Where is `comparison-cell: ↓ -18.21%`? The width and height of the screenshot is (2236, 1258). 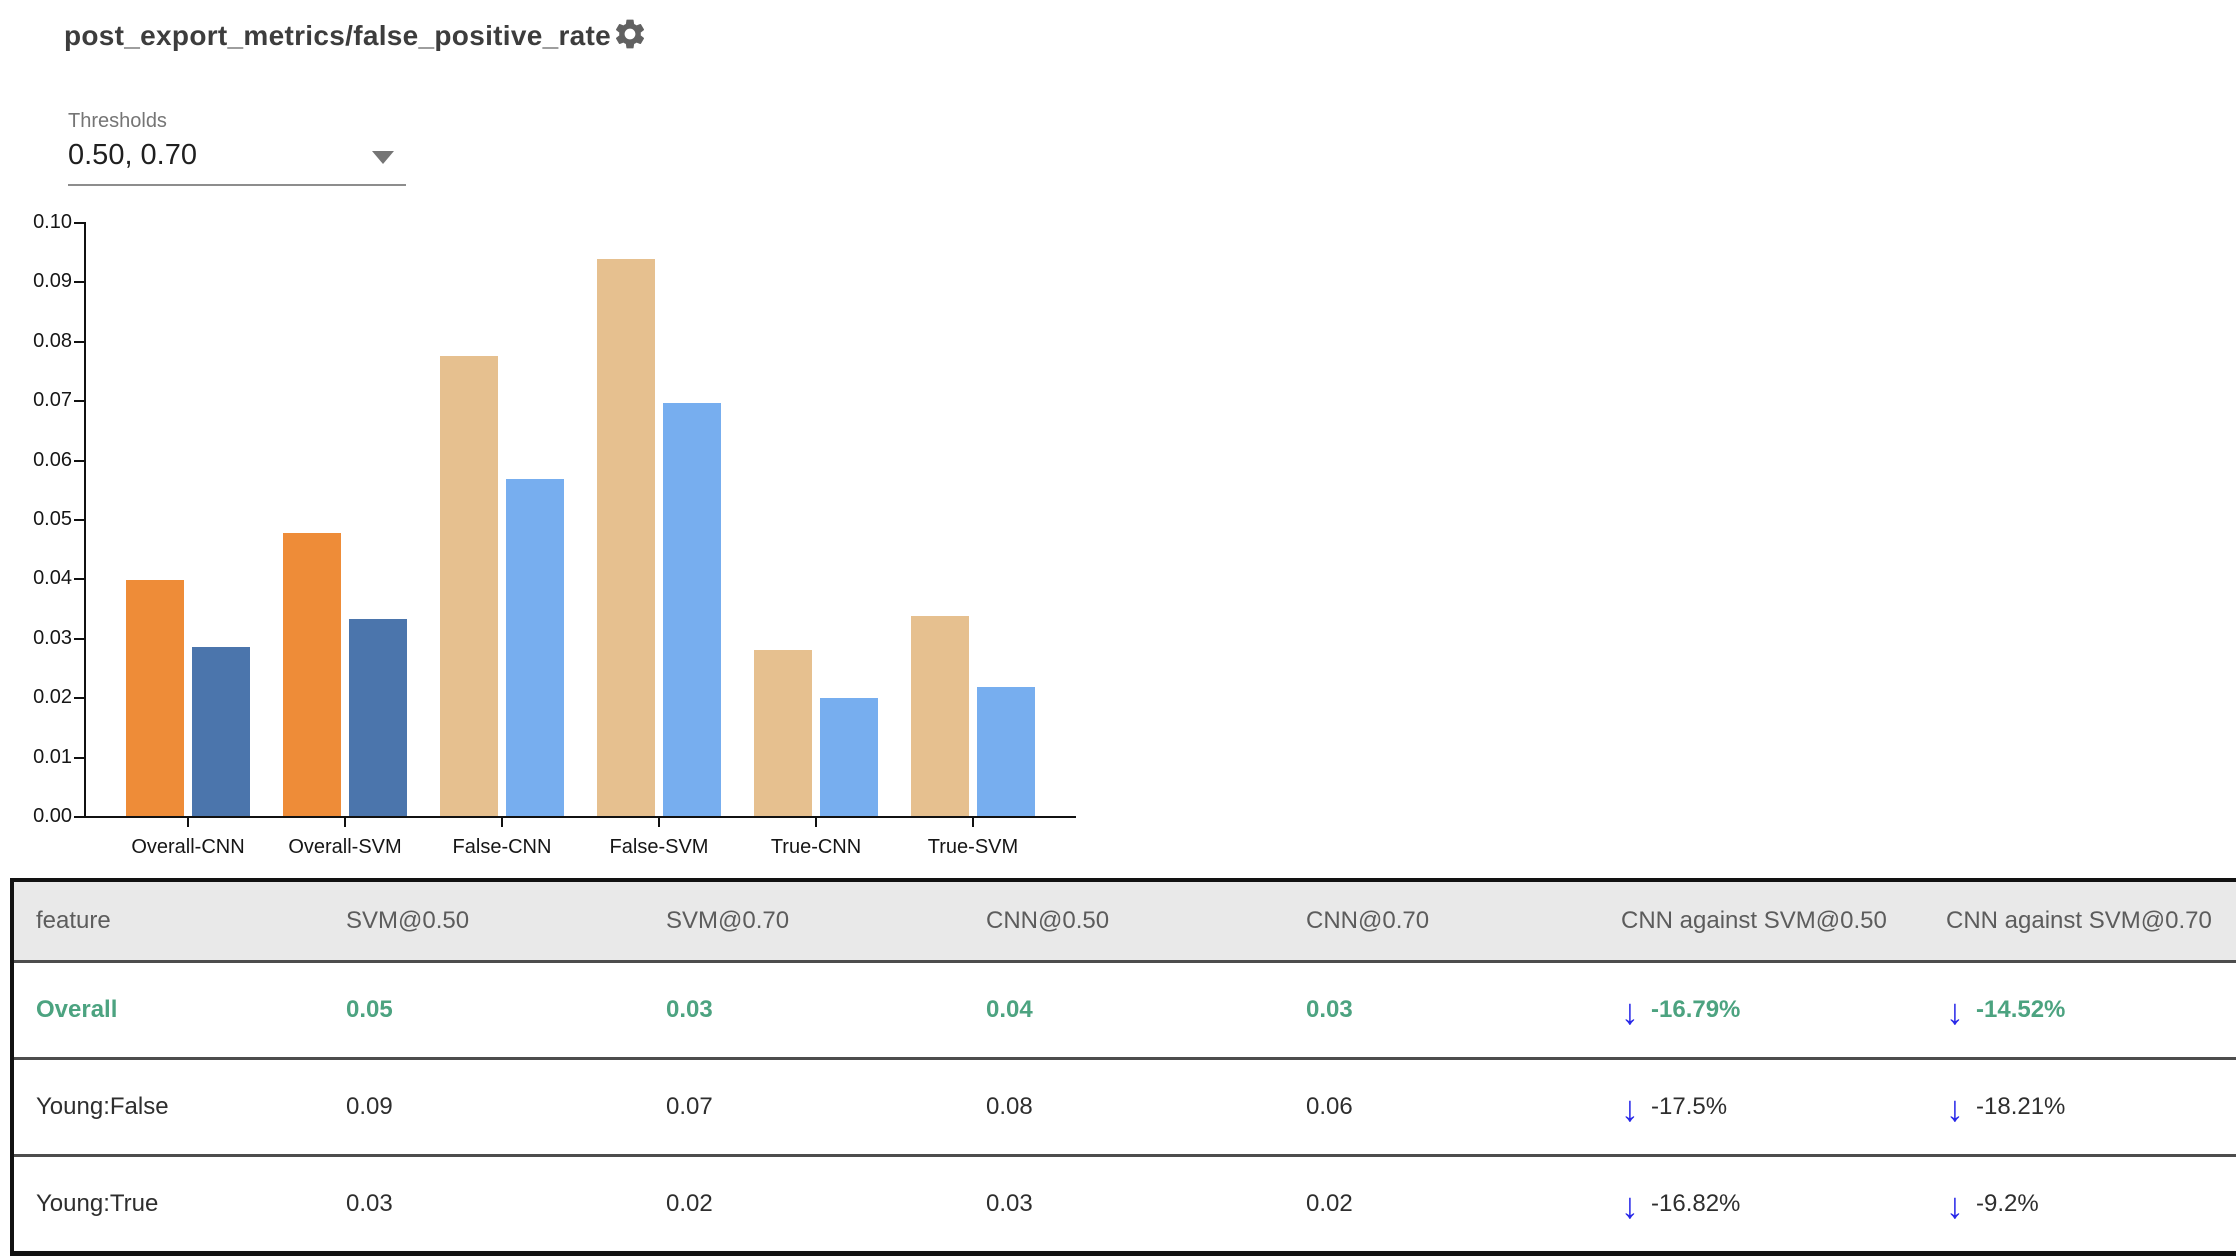
comparison-cell: ↓ -18.21% is located at coordinates (2090, 1107).